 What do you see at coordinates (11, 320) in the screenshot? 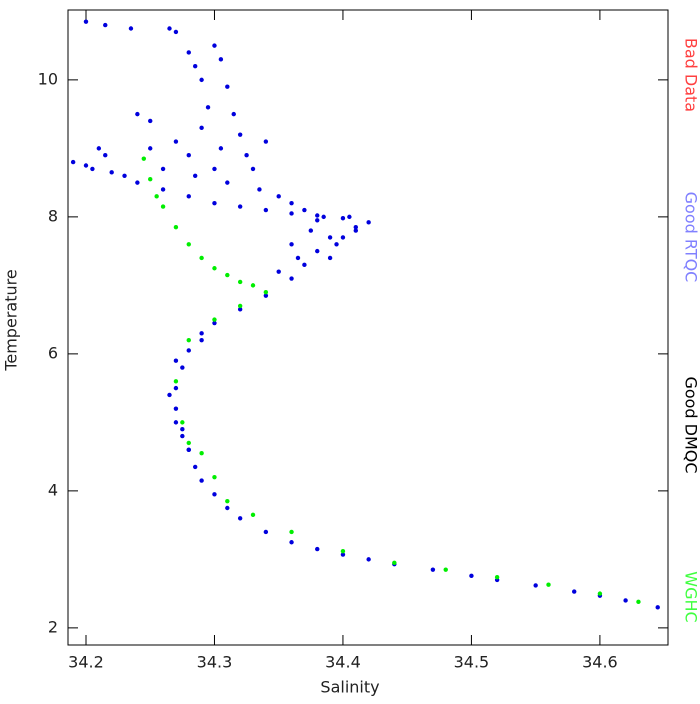
I see `y-axis-title: Temperature` at bounding box center [11, 320].